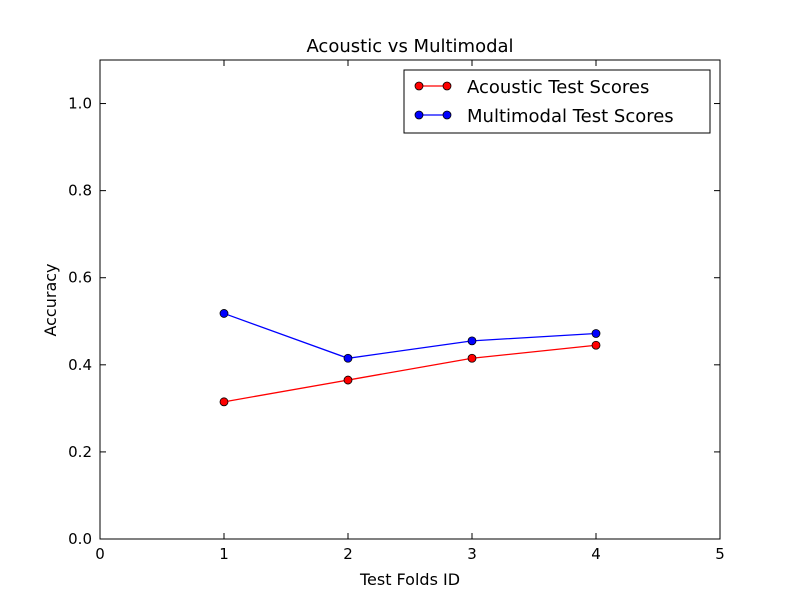  Describe the element at coordinates (596, 554) in the screenshot. I see `x-tick-label: 4` at that location.